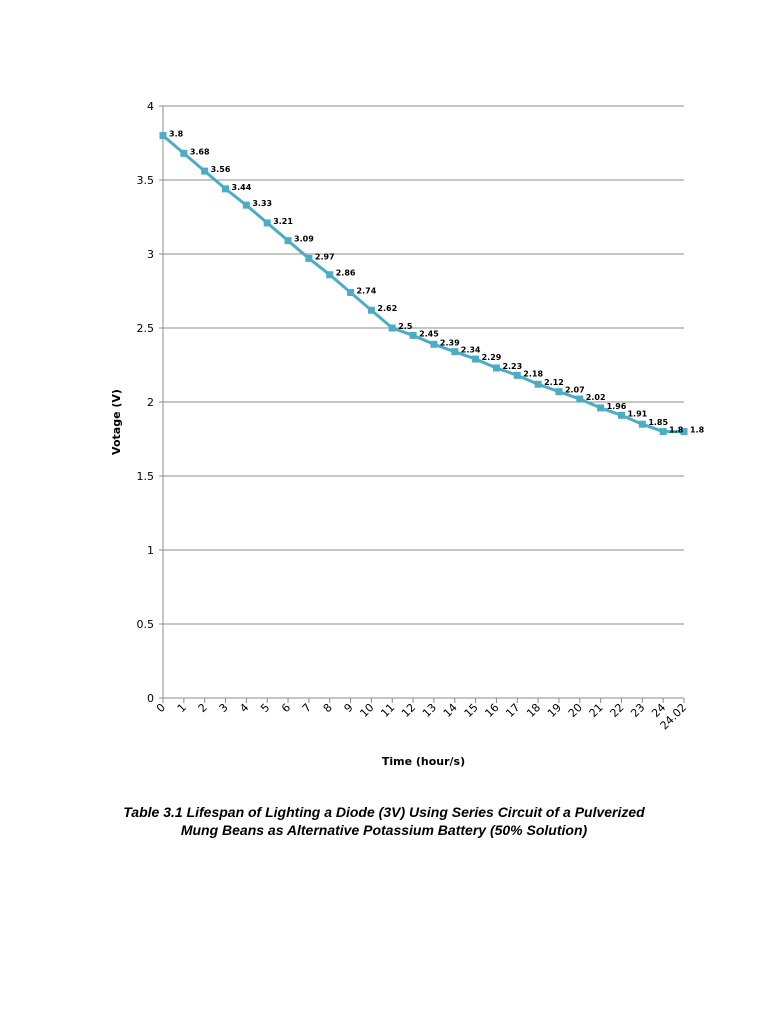  Describe the element at coordinates (146, 476) in the screenshot. I see `y-tick-label: 1.5` at that location.